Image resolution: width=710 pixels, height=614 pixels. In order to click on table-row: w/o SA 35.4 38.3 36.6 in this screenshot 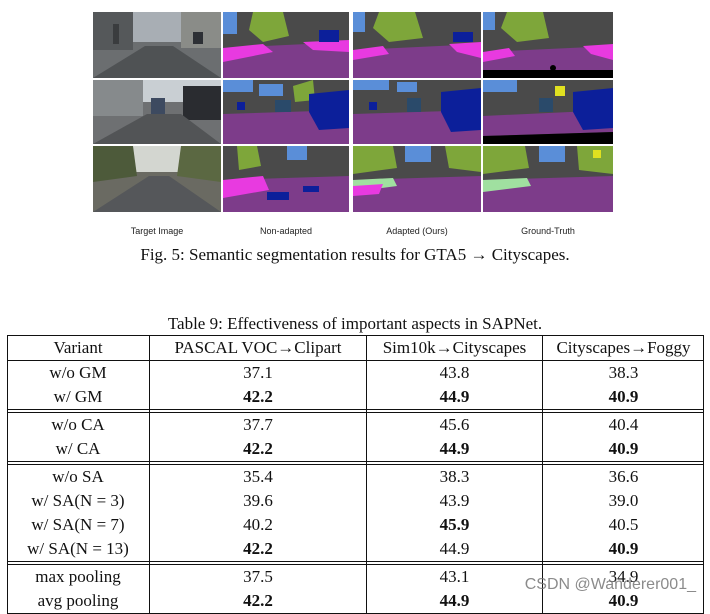, I will do `click(355, 477)`.